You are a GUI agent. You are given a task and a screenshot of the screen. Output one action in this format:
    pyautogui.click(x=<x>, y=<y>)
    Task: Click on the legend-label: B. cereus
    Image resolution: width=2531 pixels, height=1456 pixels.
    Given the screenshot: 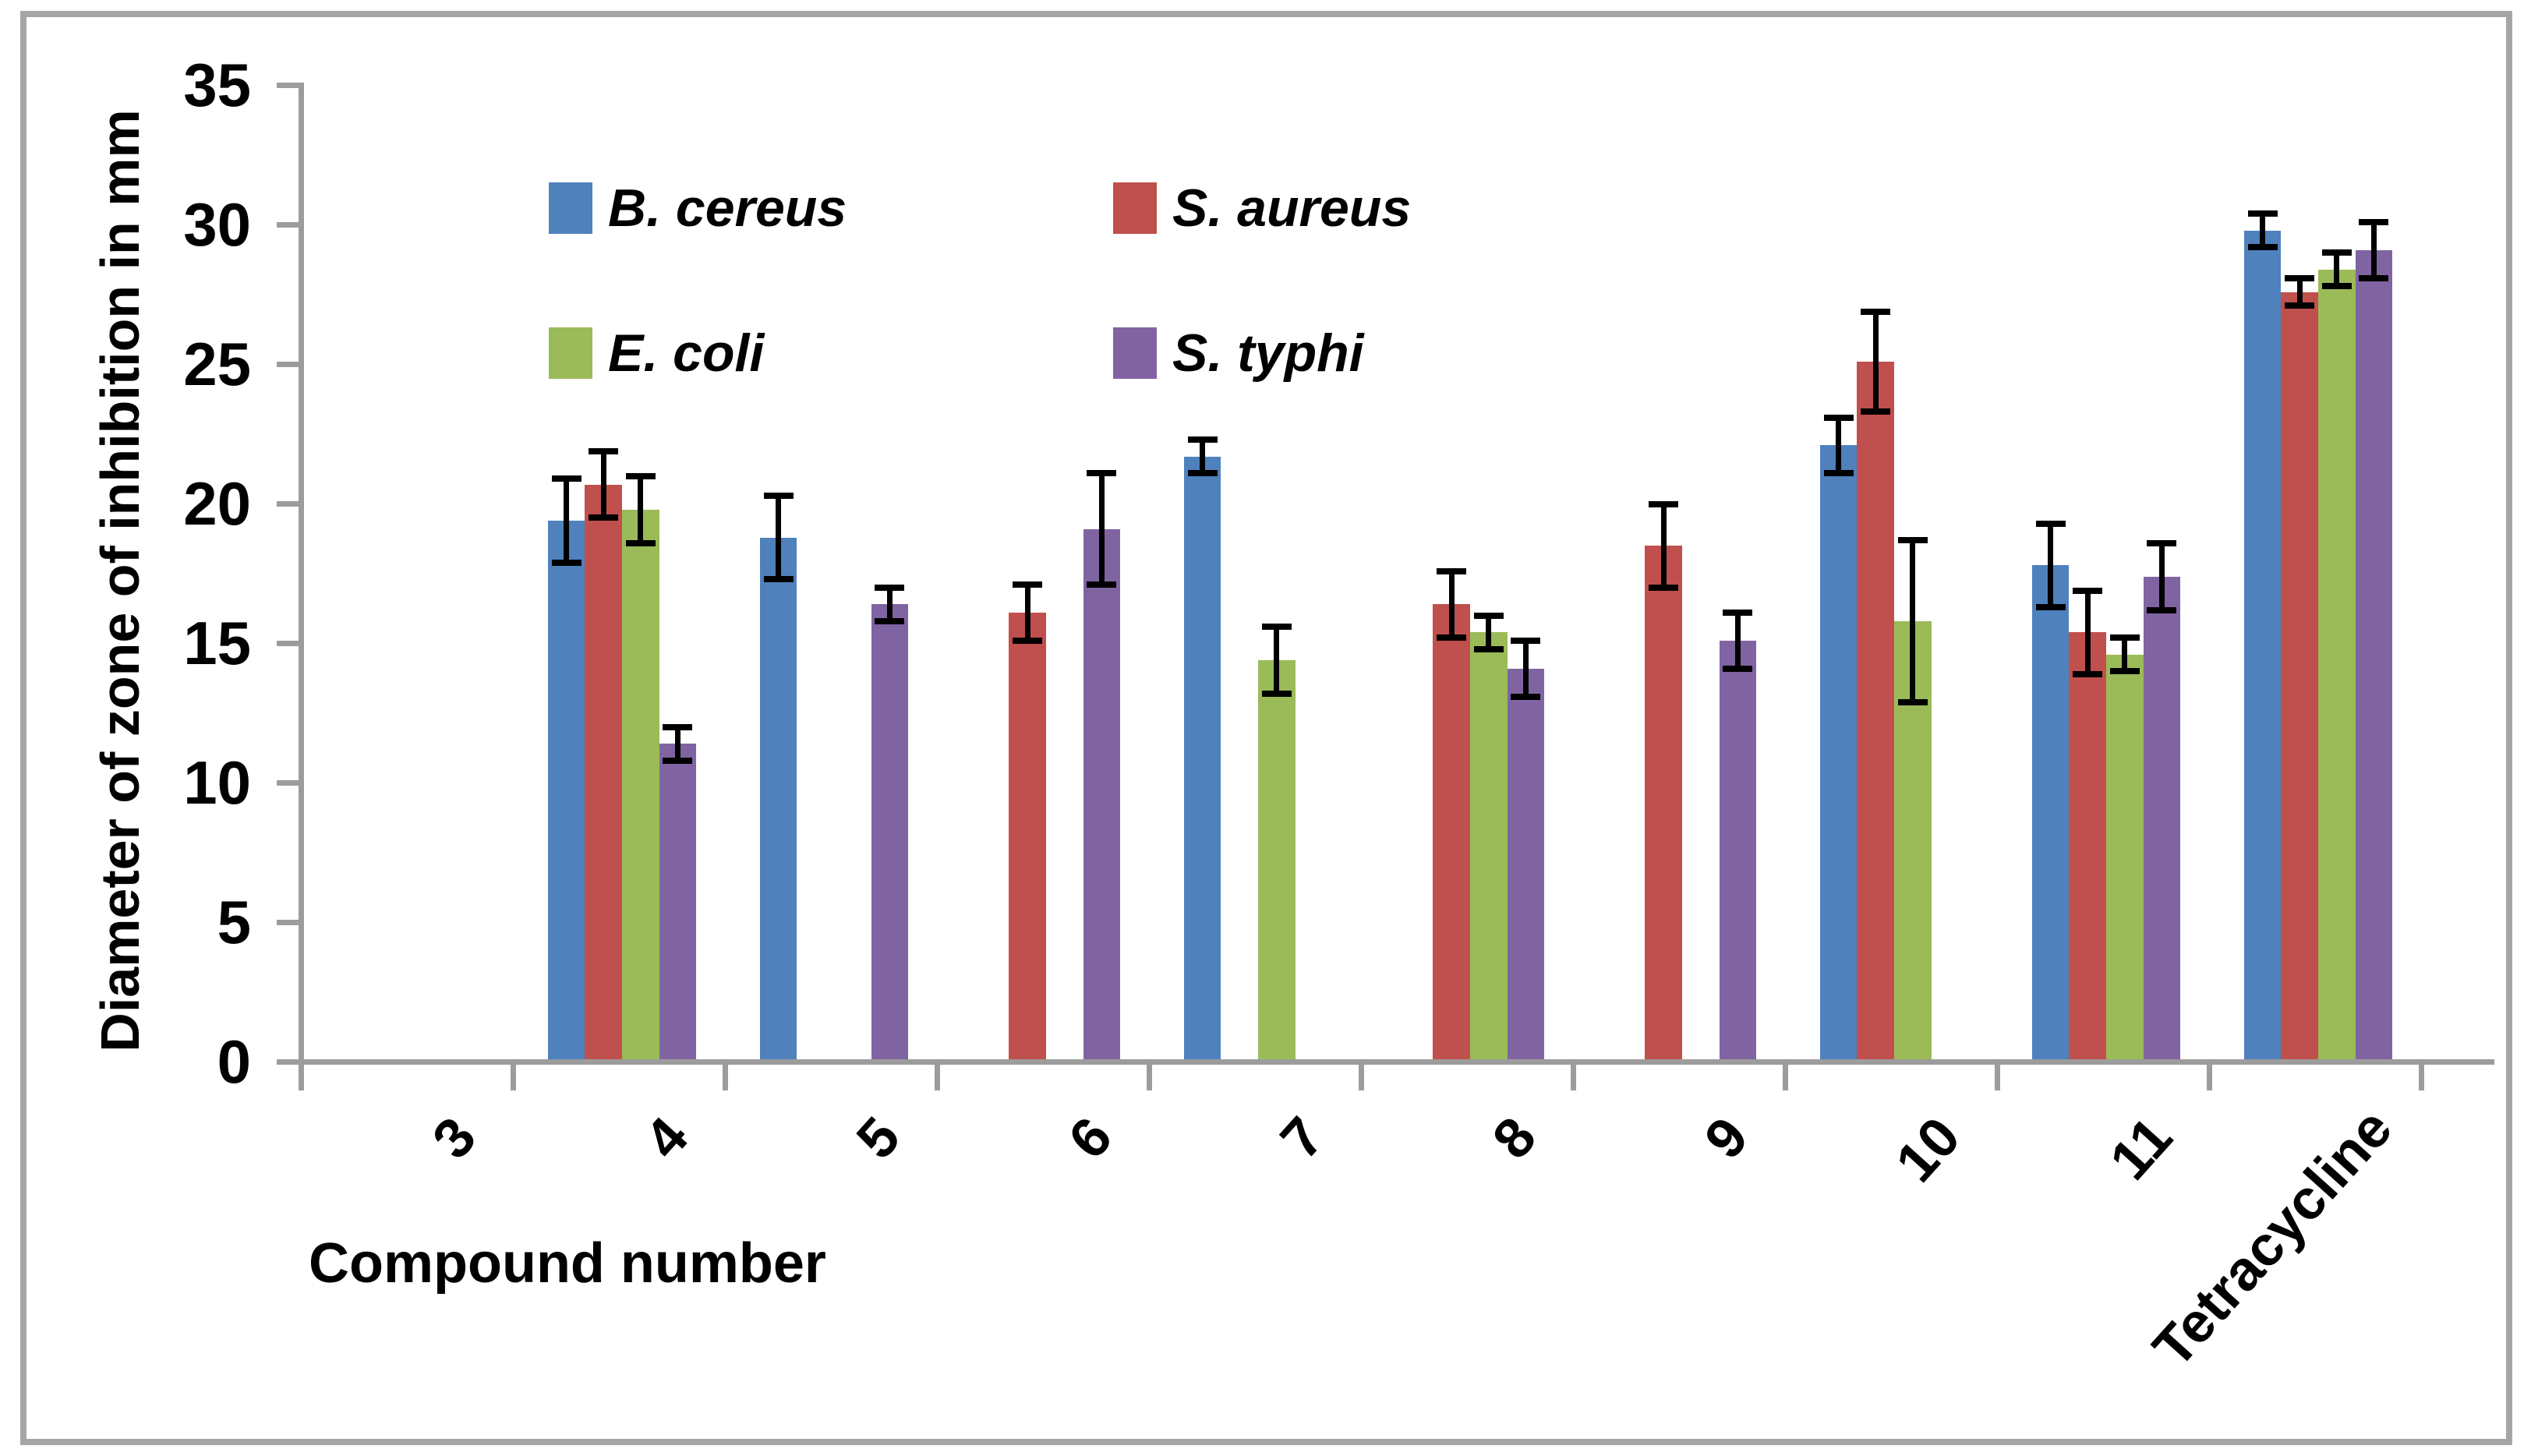 What is the action you would take?
    pyautogui.click(x=727, y=208)
    